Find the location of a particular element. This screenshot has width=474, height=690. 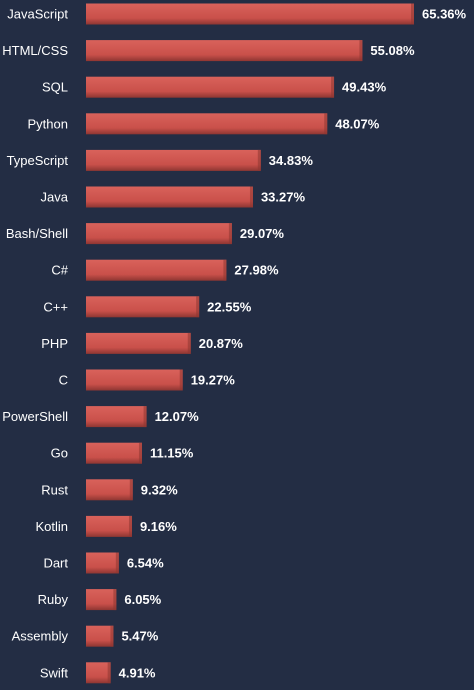

category-label: SQL is located at coordinates (55, 87).